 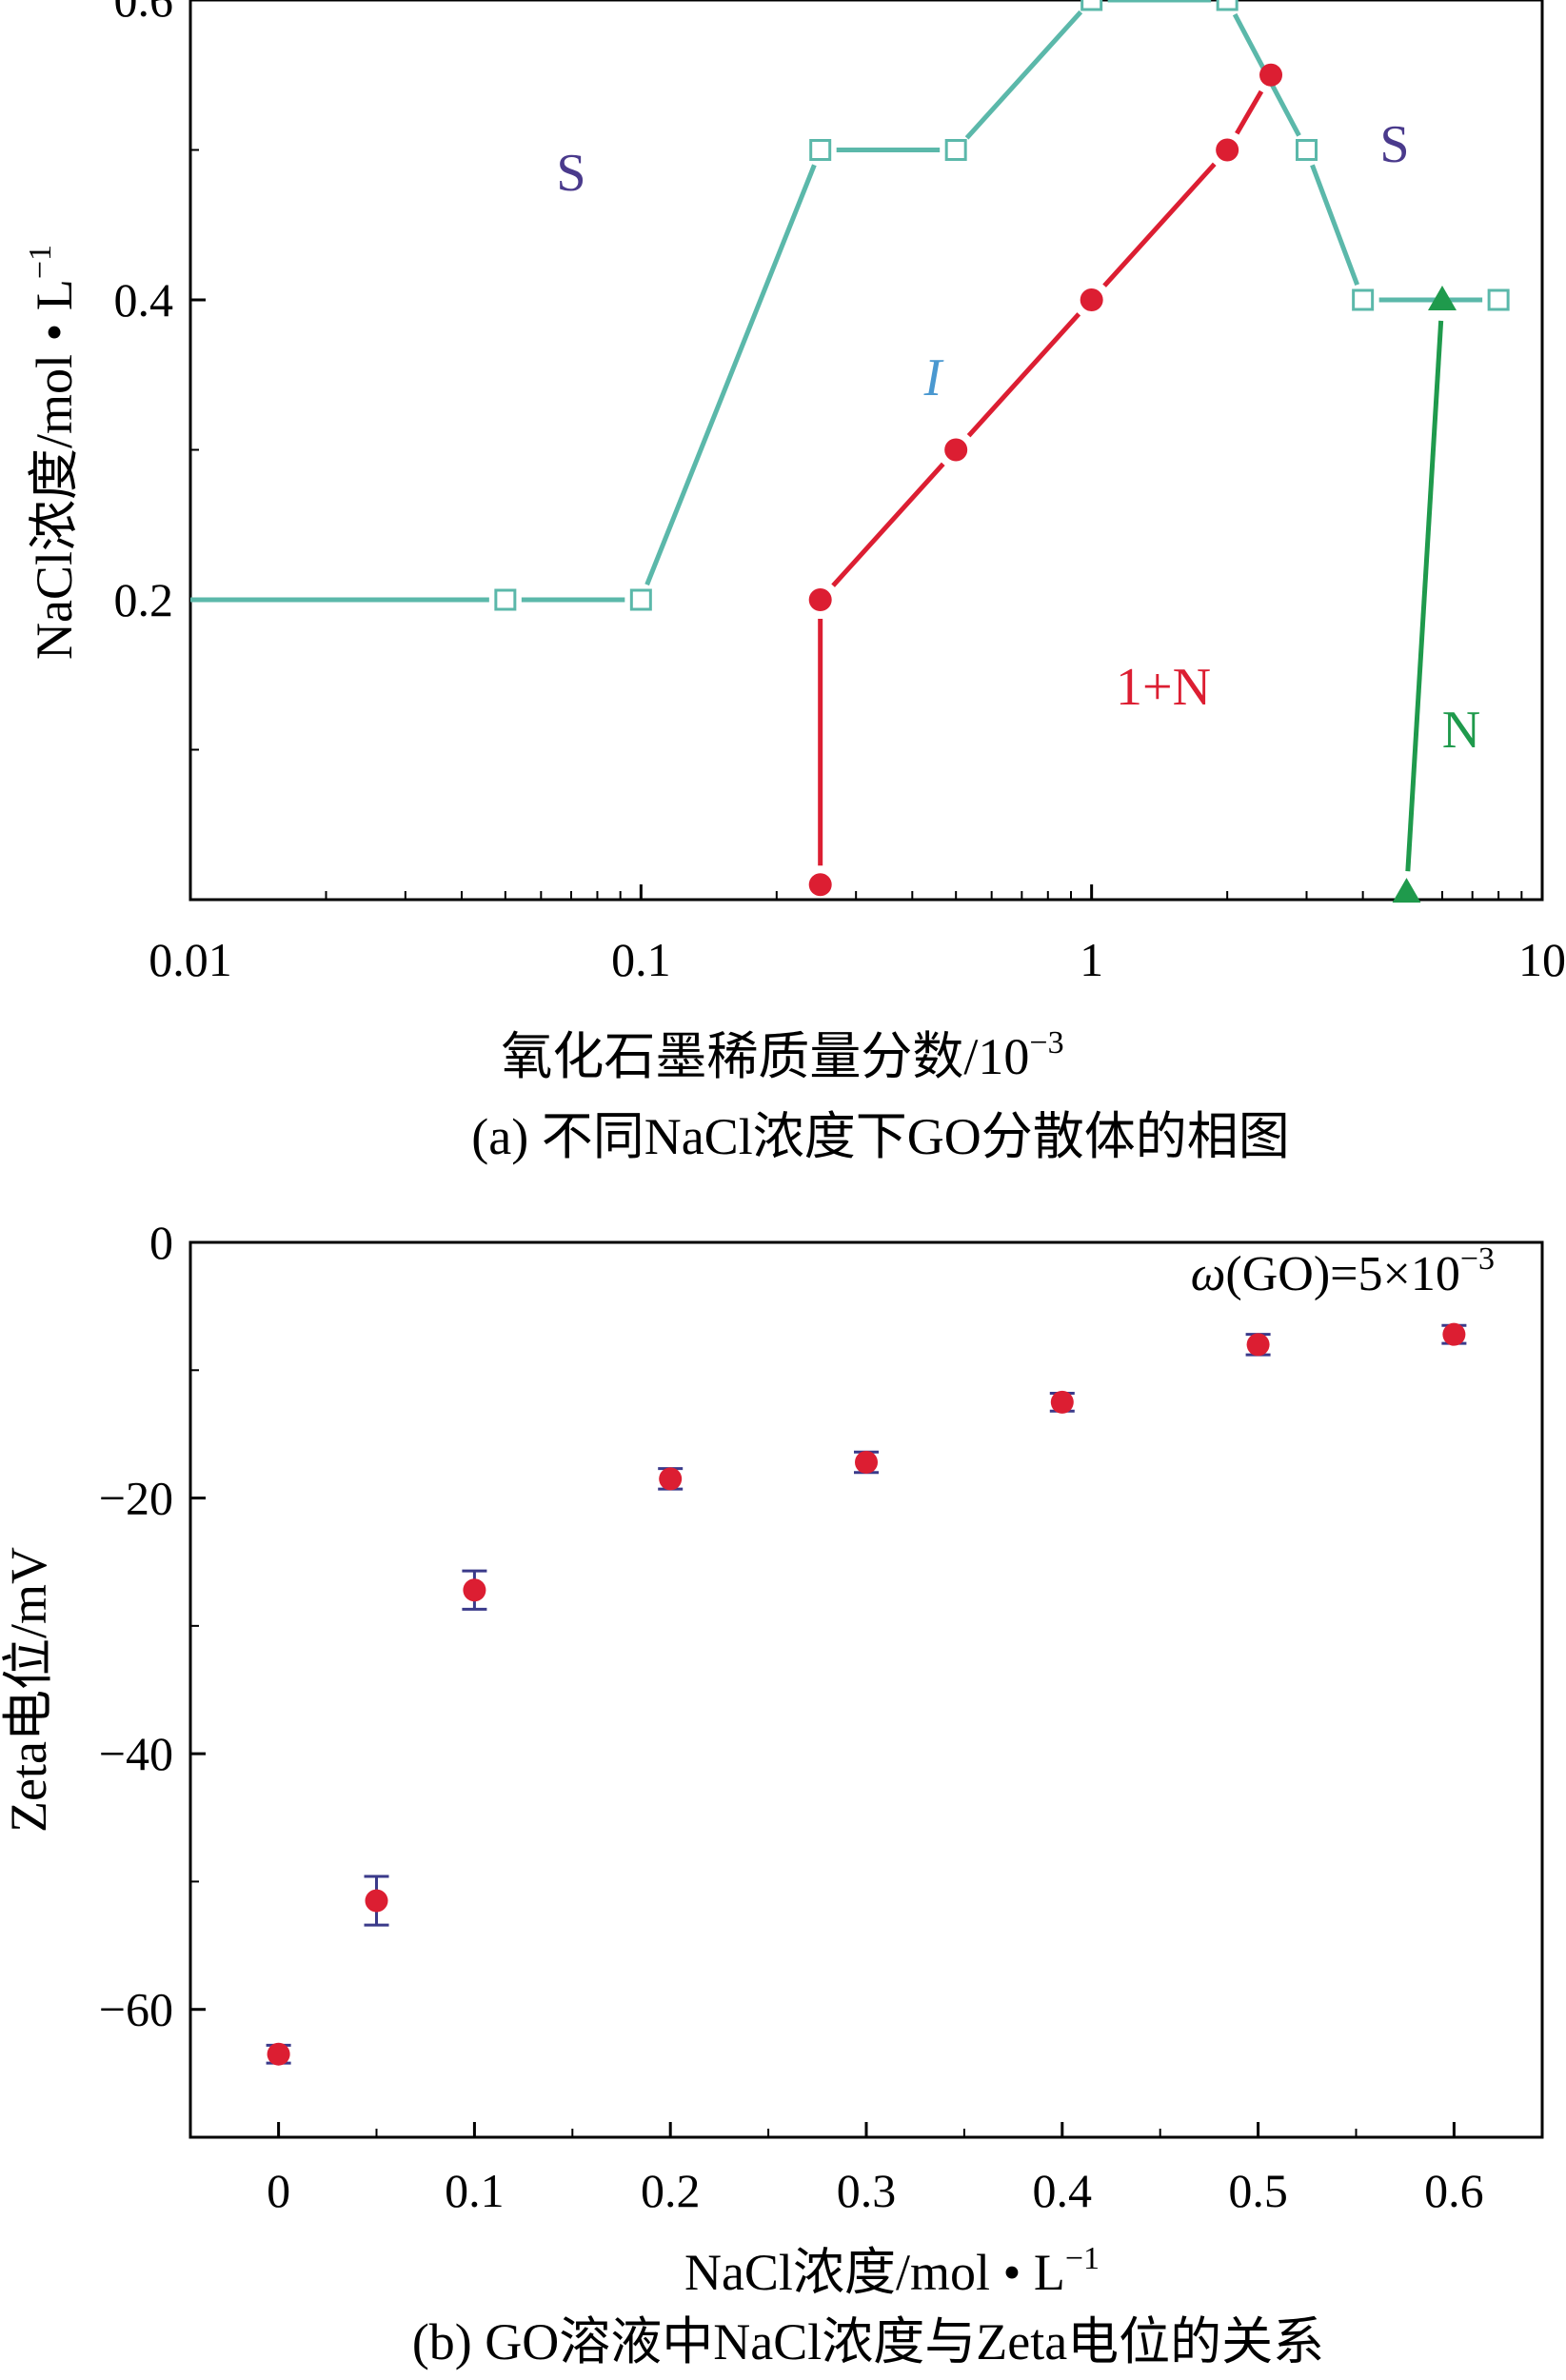 I want to click on region-label-i-n: 1+N, so click(x=1163, y=687).